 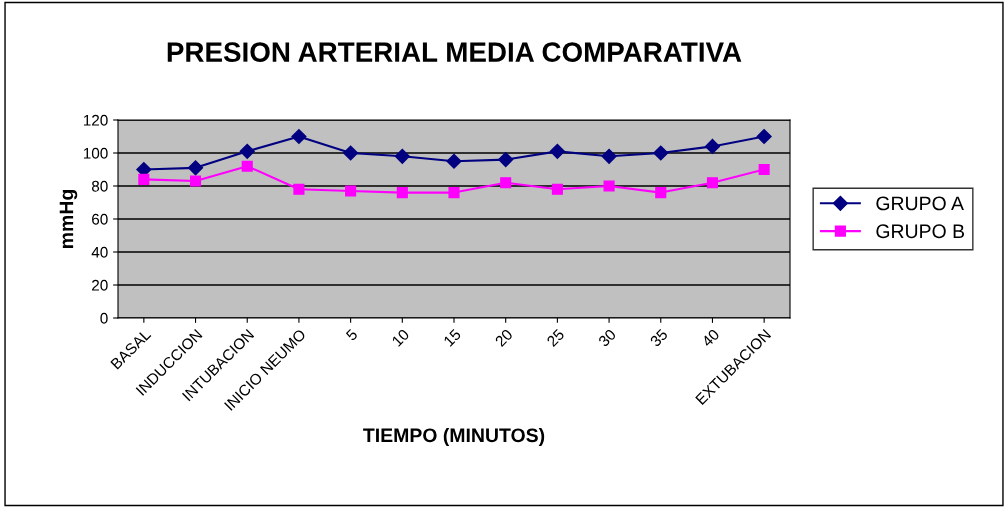 I want to click on x-tick-label: 30, so click(x=607, y=338).